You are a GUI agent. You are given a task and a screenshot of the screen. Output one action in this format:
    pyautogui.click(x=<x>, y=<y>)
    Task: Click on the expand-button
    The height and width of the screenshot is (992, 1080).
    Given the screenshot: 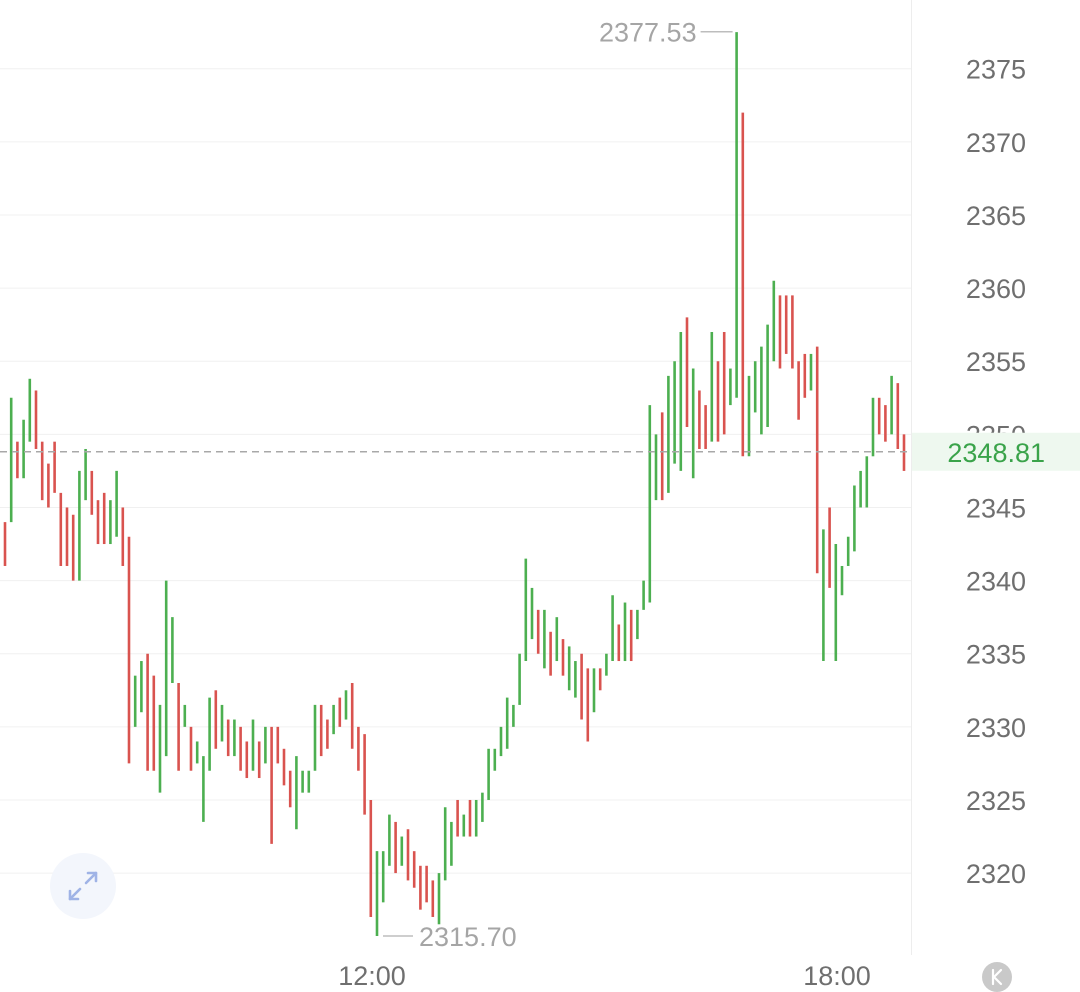 What is the action you would take?
    pyautogui.click(x=83, y=886)
    